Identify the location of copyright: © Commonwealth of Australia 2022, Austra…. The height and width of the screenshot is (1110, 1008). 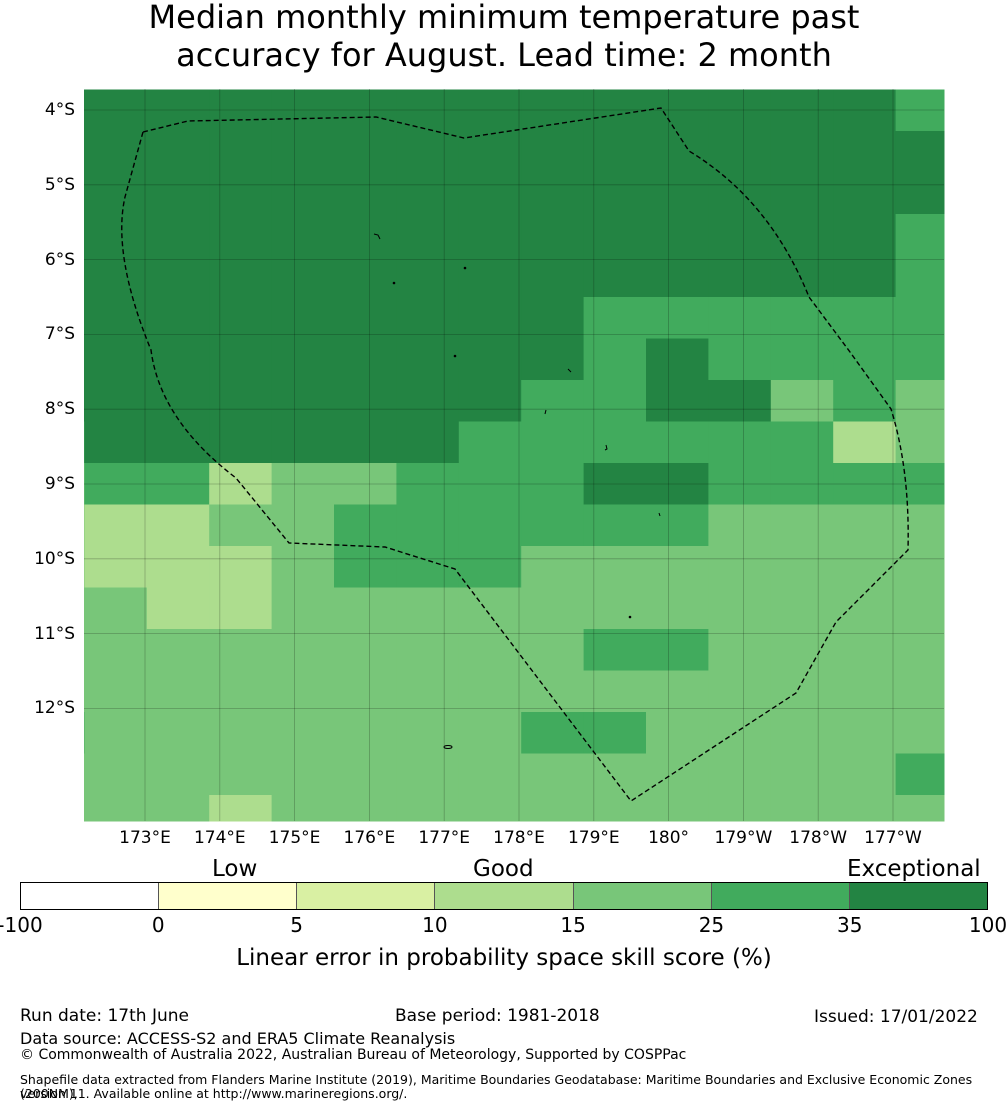
(353, 1055).